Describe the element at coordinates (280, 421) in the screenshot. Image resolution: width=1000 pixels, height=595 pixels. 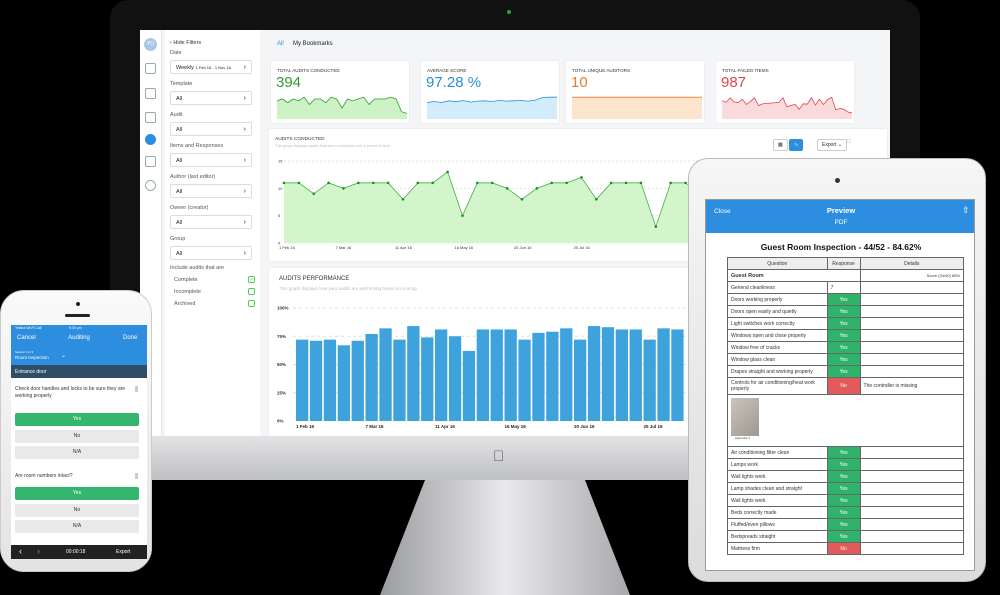
I see `y-tick-label: 0%` at that location.